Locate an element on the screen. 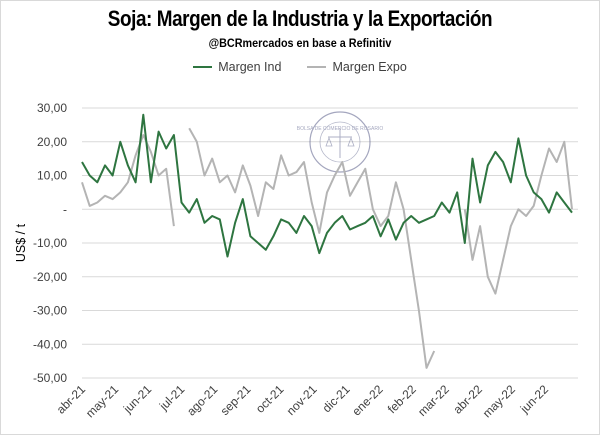 This screenshot has height=435, width=600. x-tick-label: may-22 is located at coordinates (499, 401).